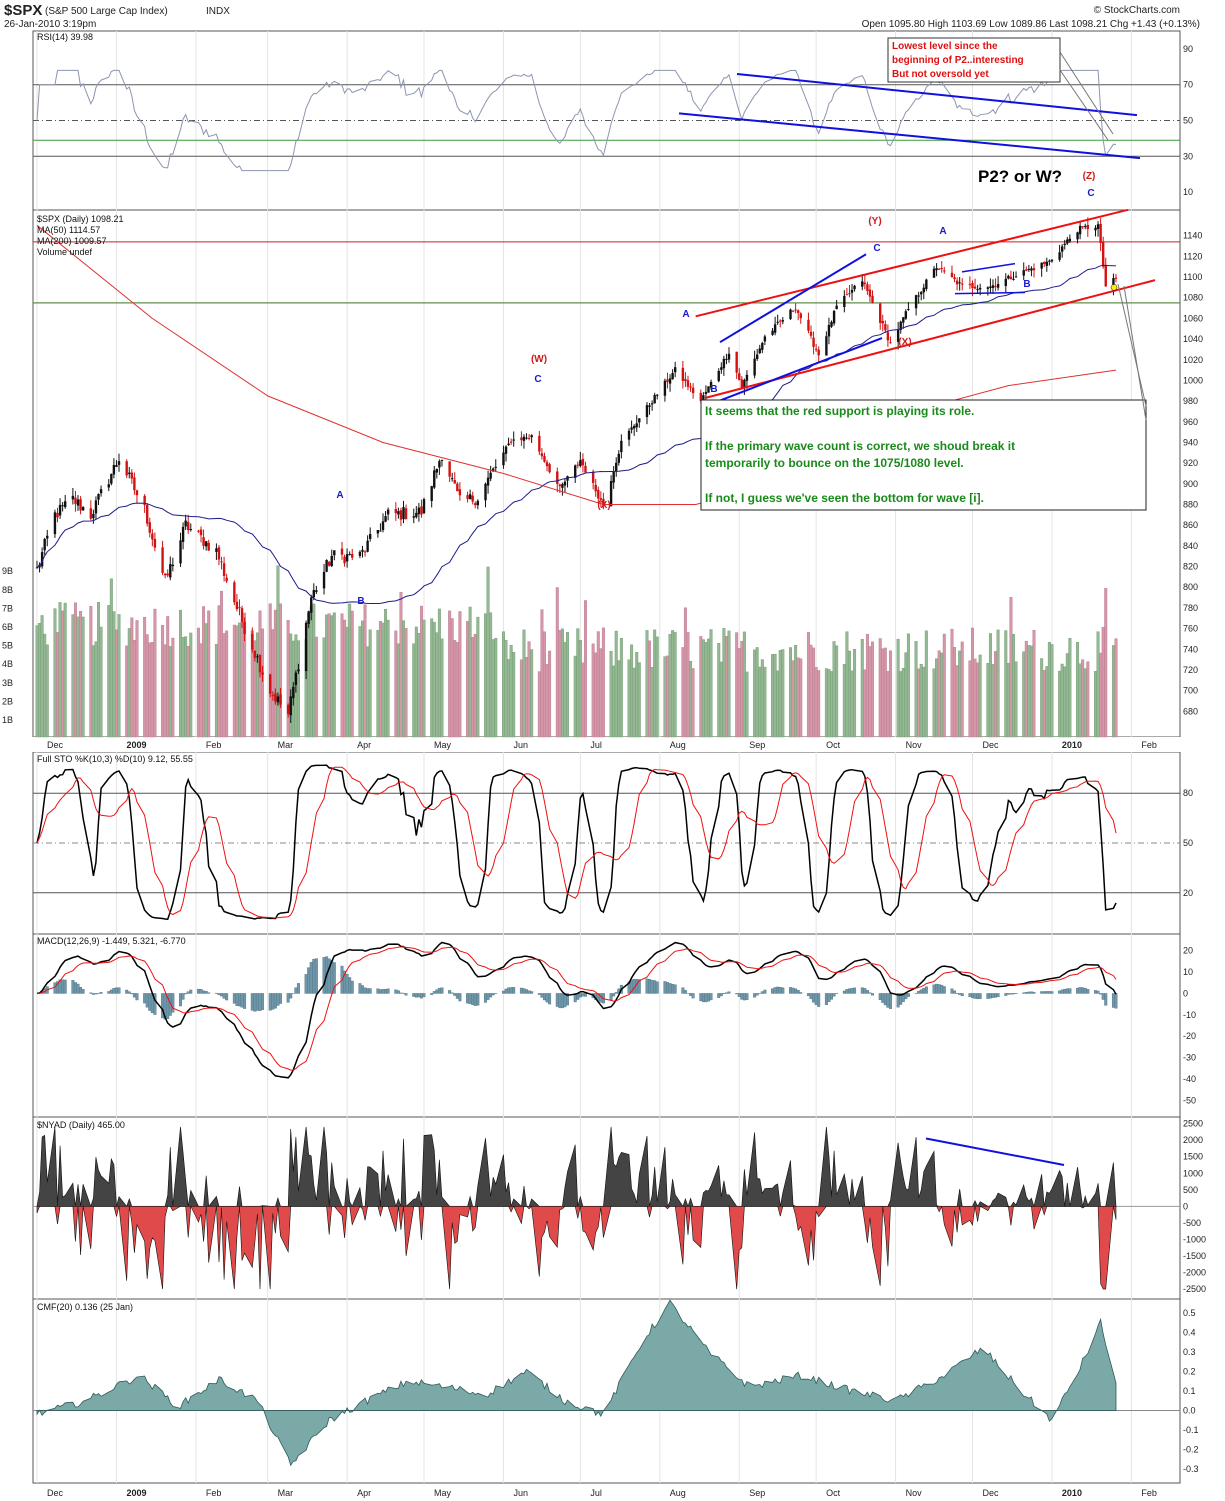 The image size is (1225, 1501). What do you see at coordinates (136, 745) in the screenshot?
I see `month-tick-top: 2009` at bounding box center [136, 745].